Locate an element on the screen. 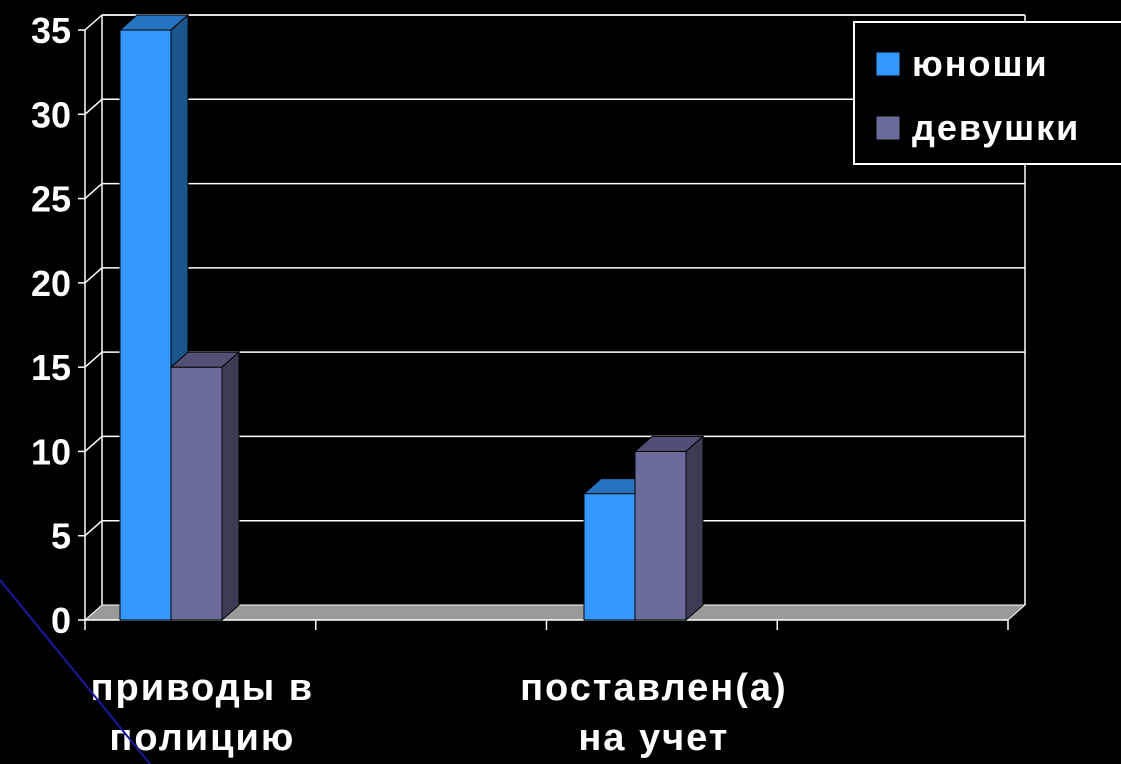 Image resolution: width=1121 pixels, height=764 pixels. x-category-label: приводы в is located at coordinates (203, 688).